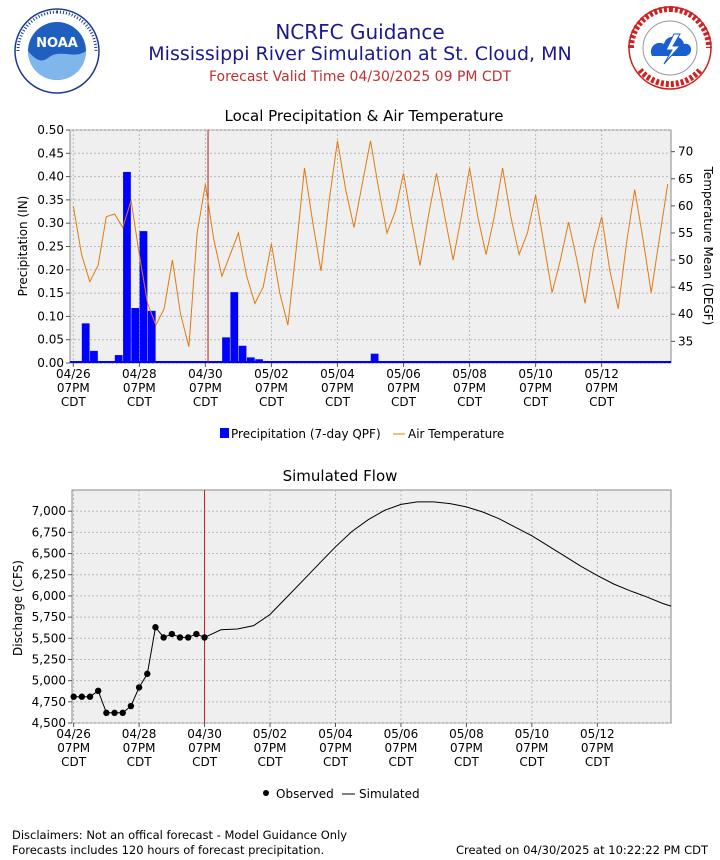 This screenshot has width=720, height=860. Describe the element at coordinates (224, 433) in the screenshot. I see `legend-precip-swatch` at that location.